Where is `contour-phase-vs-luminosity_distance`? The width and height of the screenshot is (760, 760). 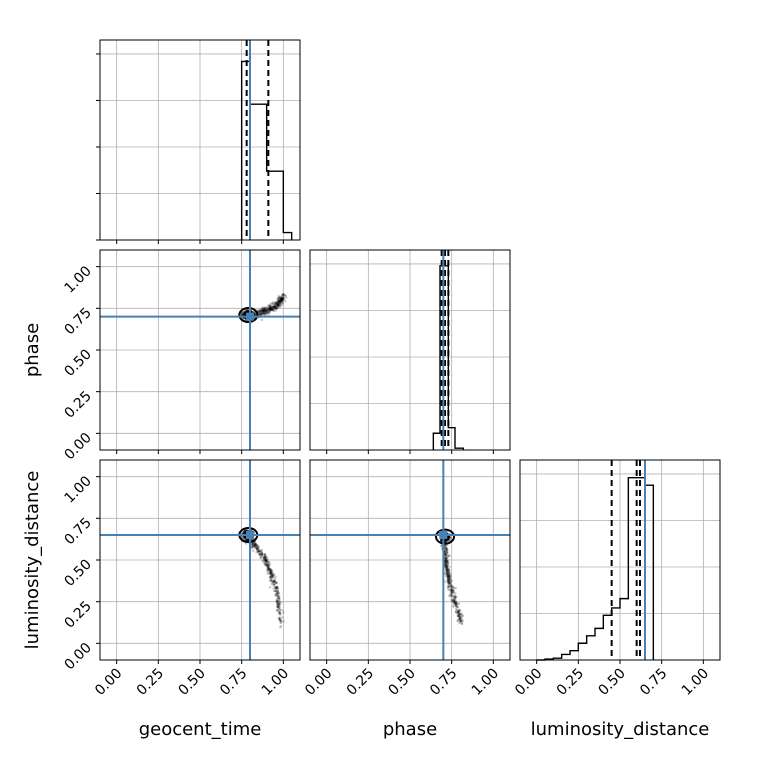
contour-phase-vs-luminosity_distance is located at coordinates (445, 536).